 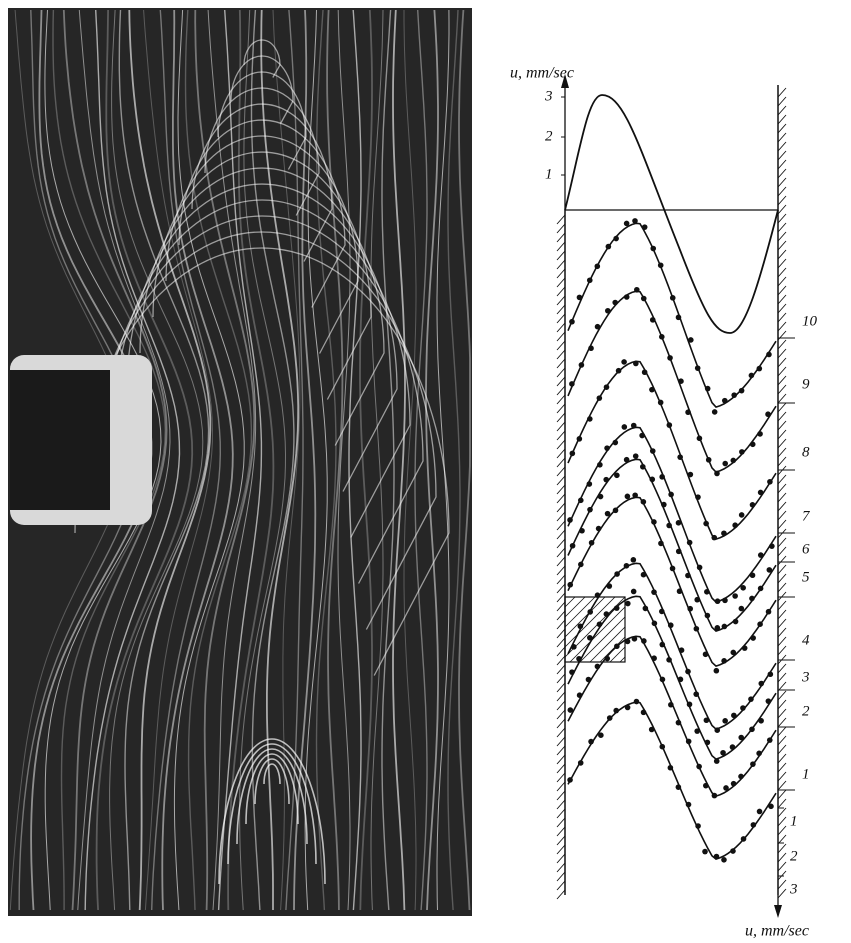 I want to click on profile-label: 6, so click(x=806, y=549).